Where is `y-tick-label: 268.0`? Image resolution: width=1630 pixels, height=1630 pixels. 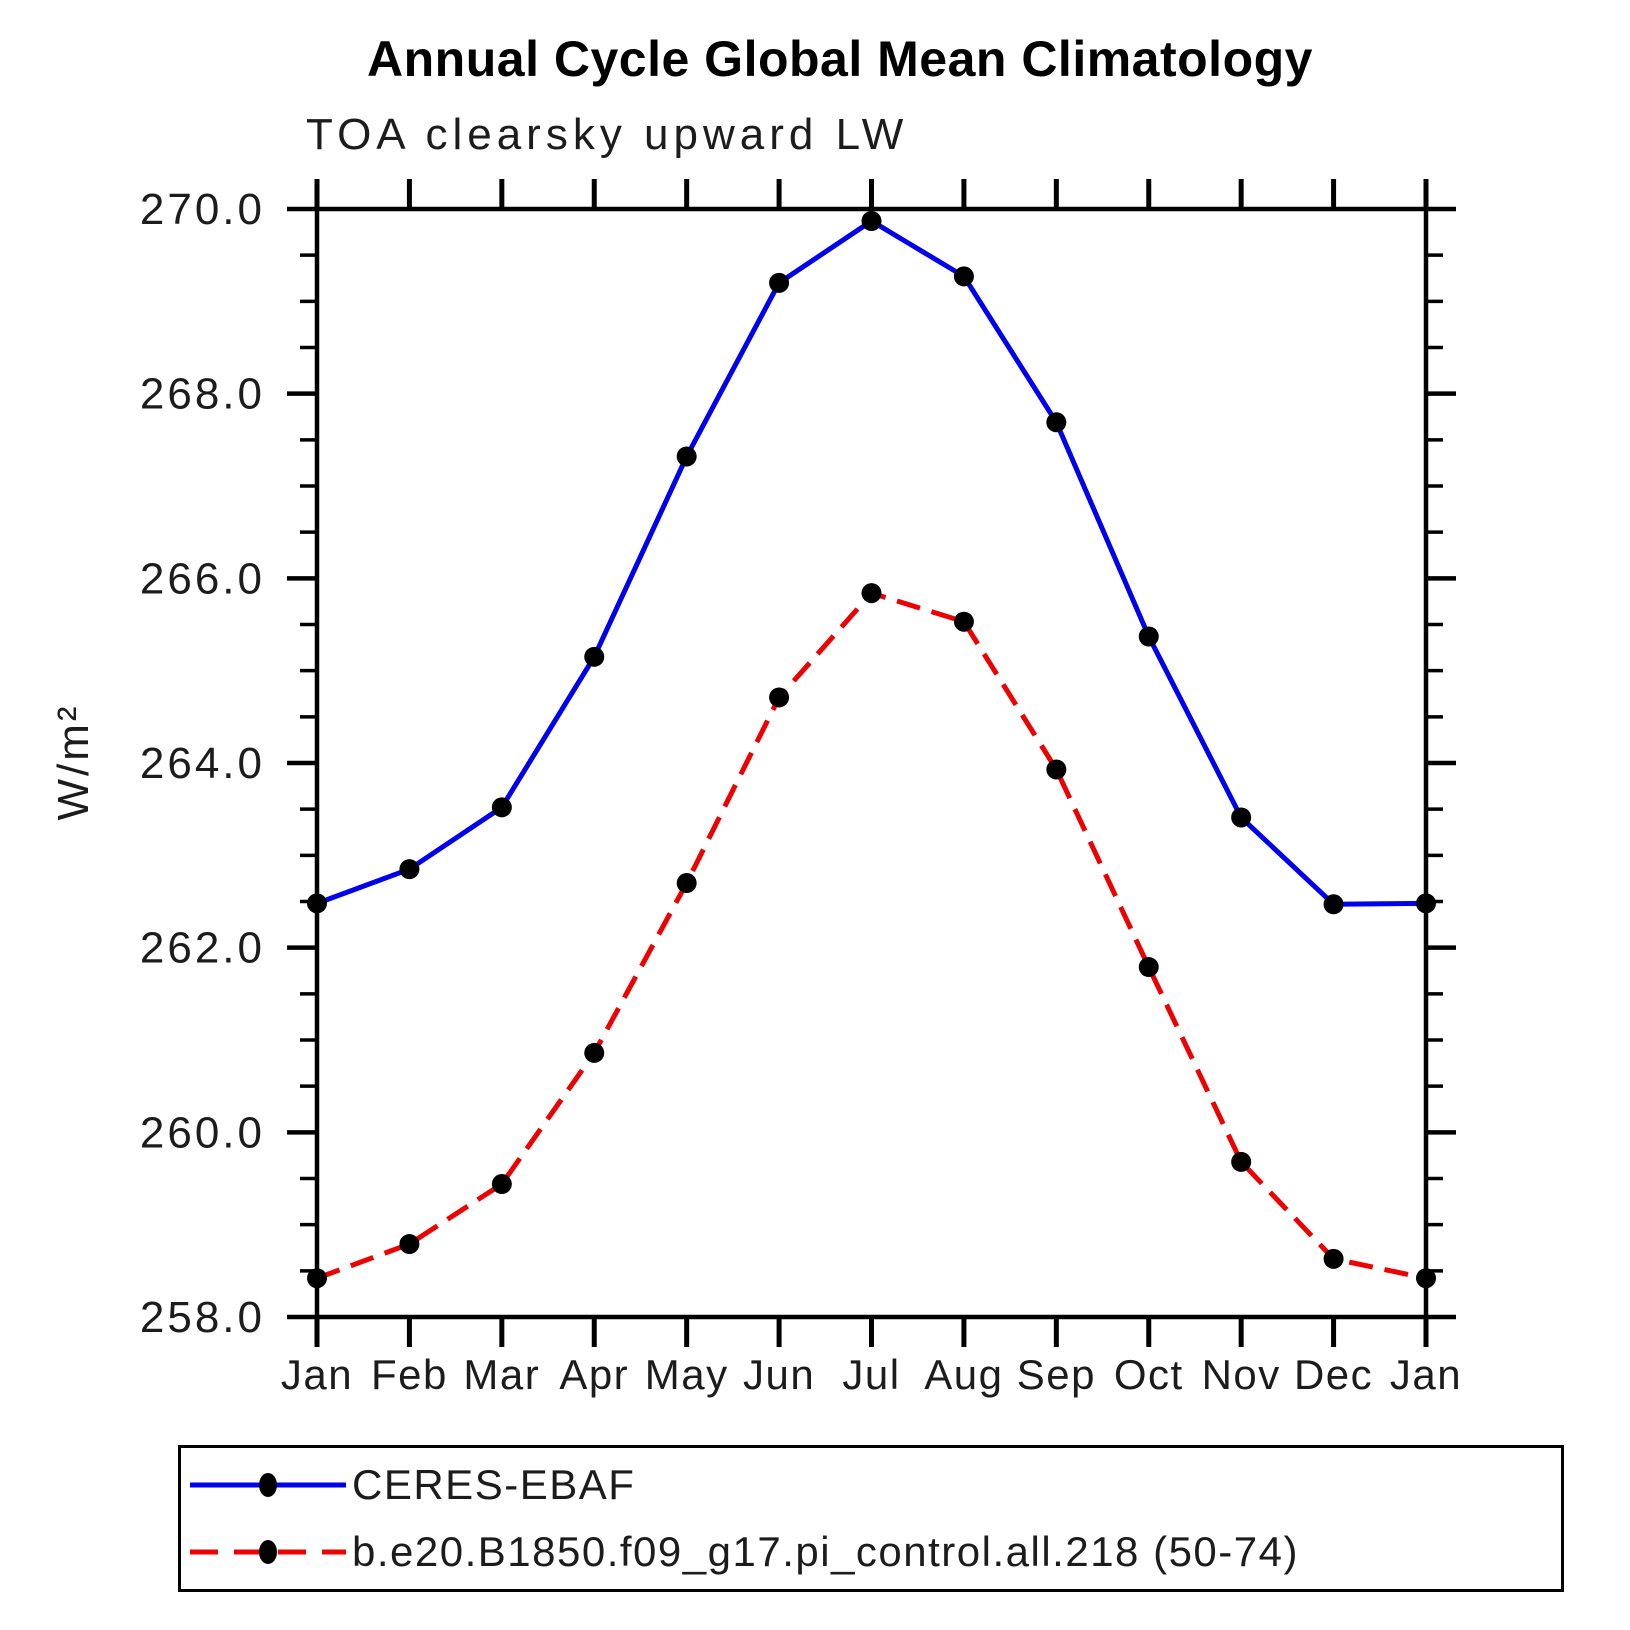 y-tick-label: 268.0 is located at coordinates (202, 394).